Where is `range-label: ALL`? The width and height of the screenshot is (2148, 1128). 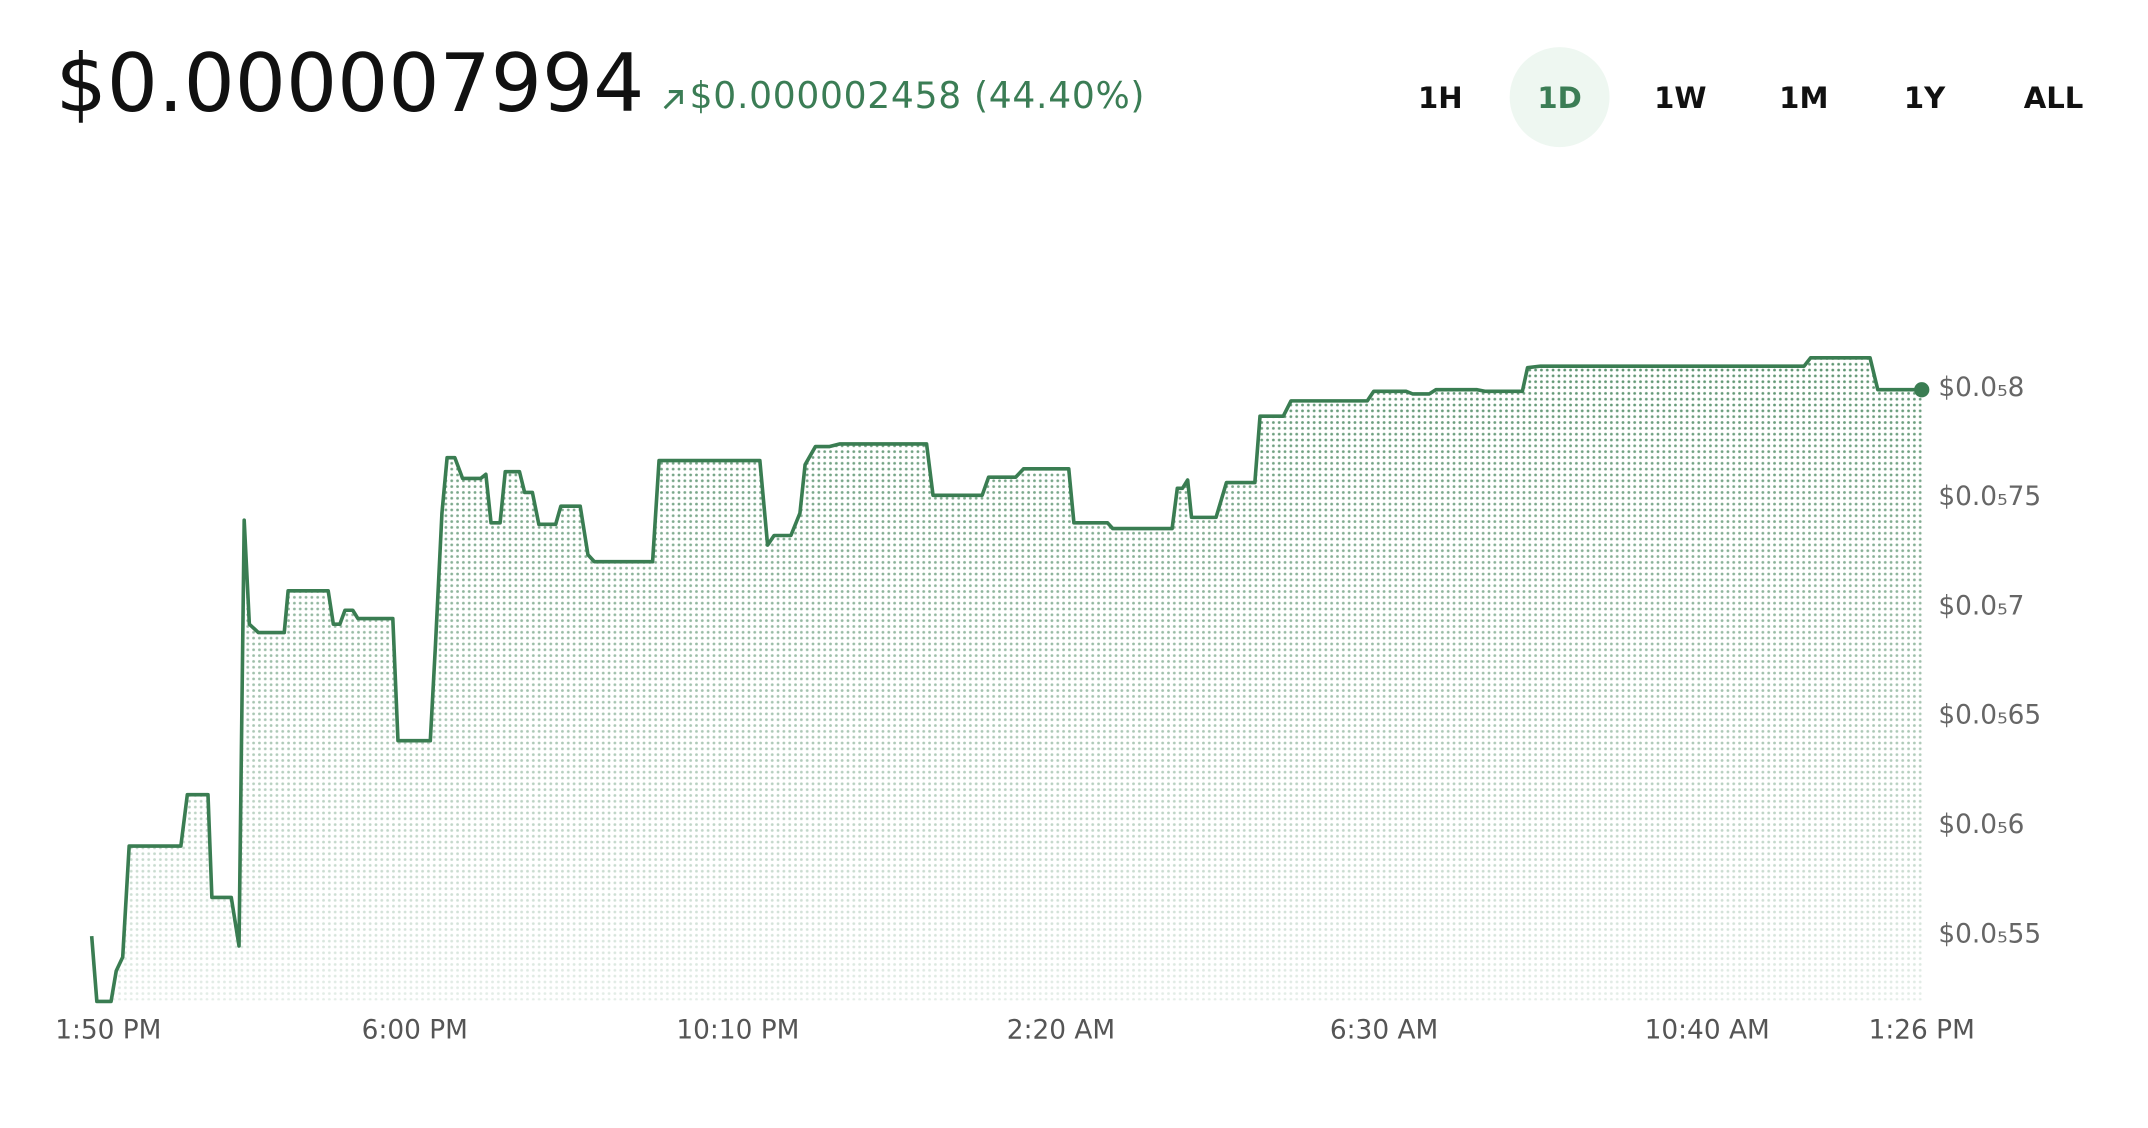 range-label: ALL is located at coordinates (2054, 98).